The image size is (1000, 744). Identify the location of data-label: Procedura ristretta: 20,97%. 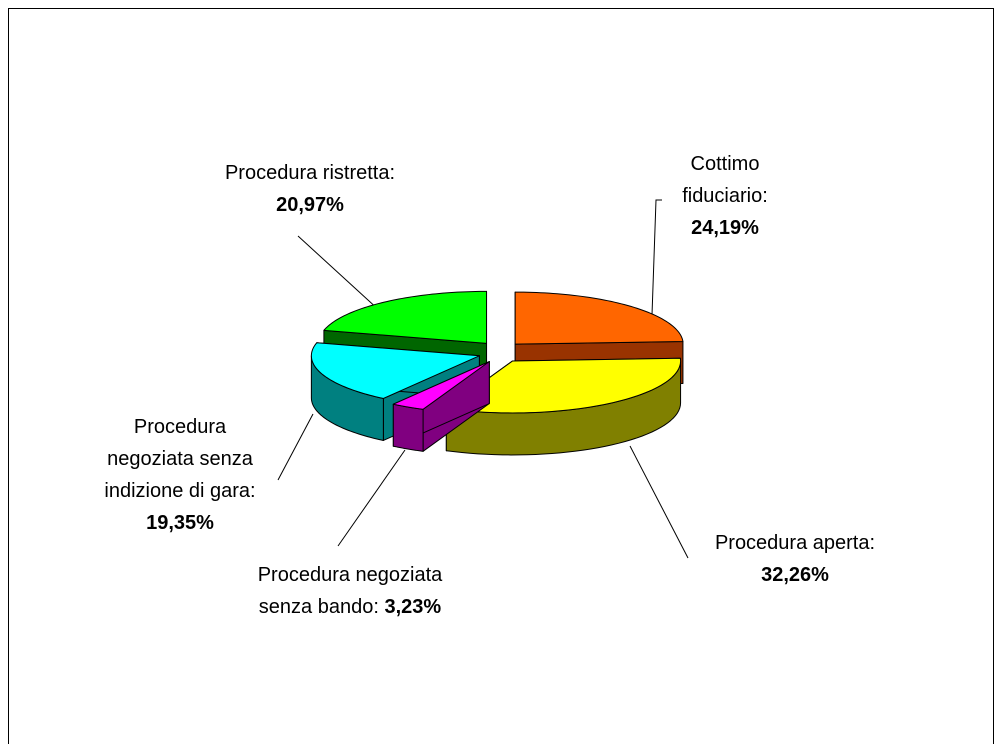
(310, 189).